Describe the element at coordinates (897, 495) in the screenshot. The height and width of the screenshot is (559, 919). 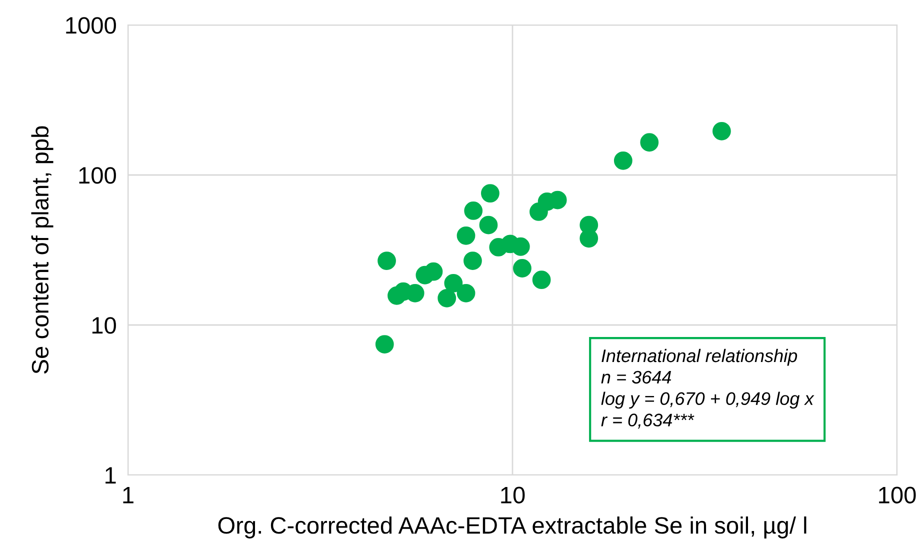
I see `x-tick-label: 100` at that location.